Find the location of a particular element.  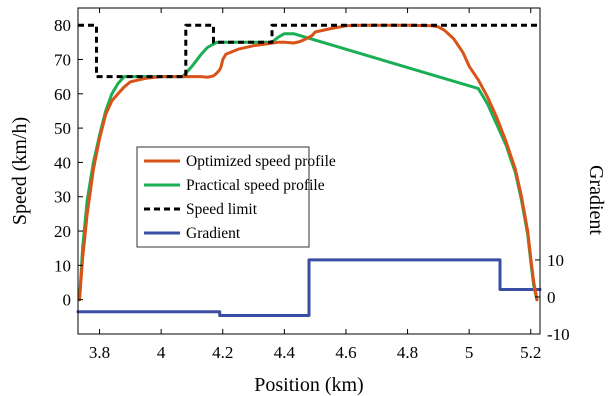

y-left-tick-label: 70 is located at coordinates (62, 59).